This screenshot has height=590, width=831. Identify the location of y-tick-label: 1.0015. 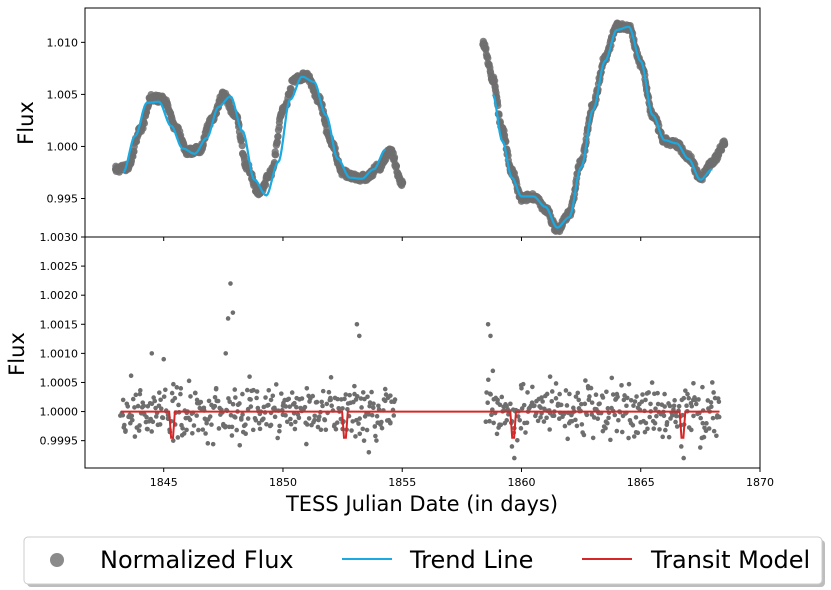
(59, 324).